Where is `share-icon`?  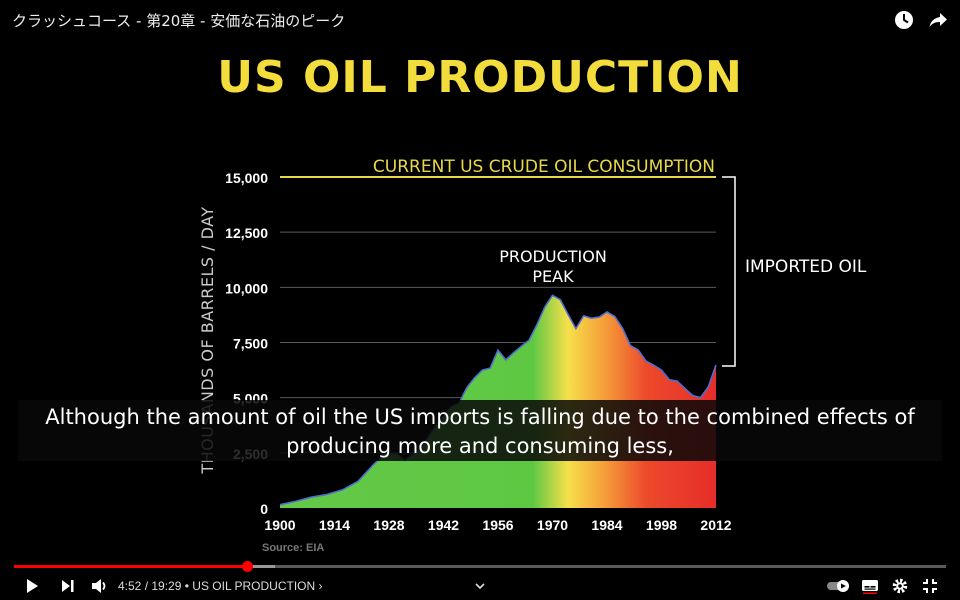 share-icon is located at coordinates (938, 20).